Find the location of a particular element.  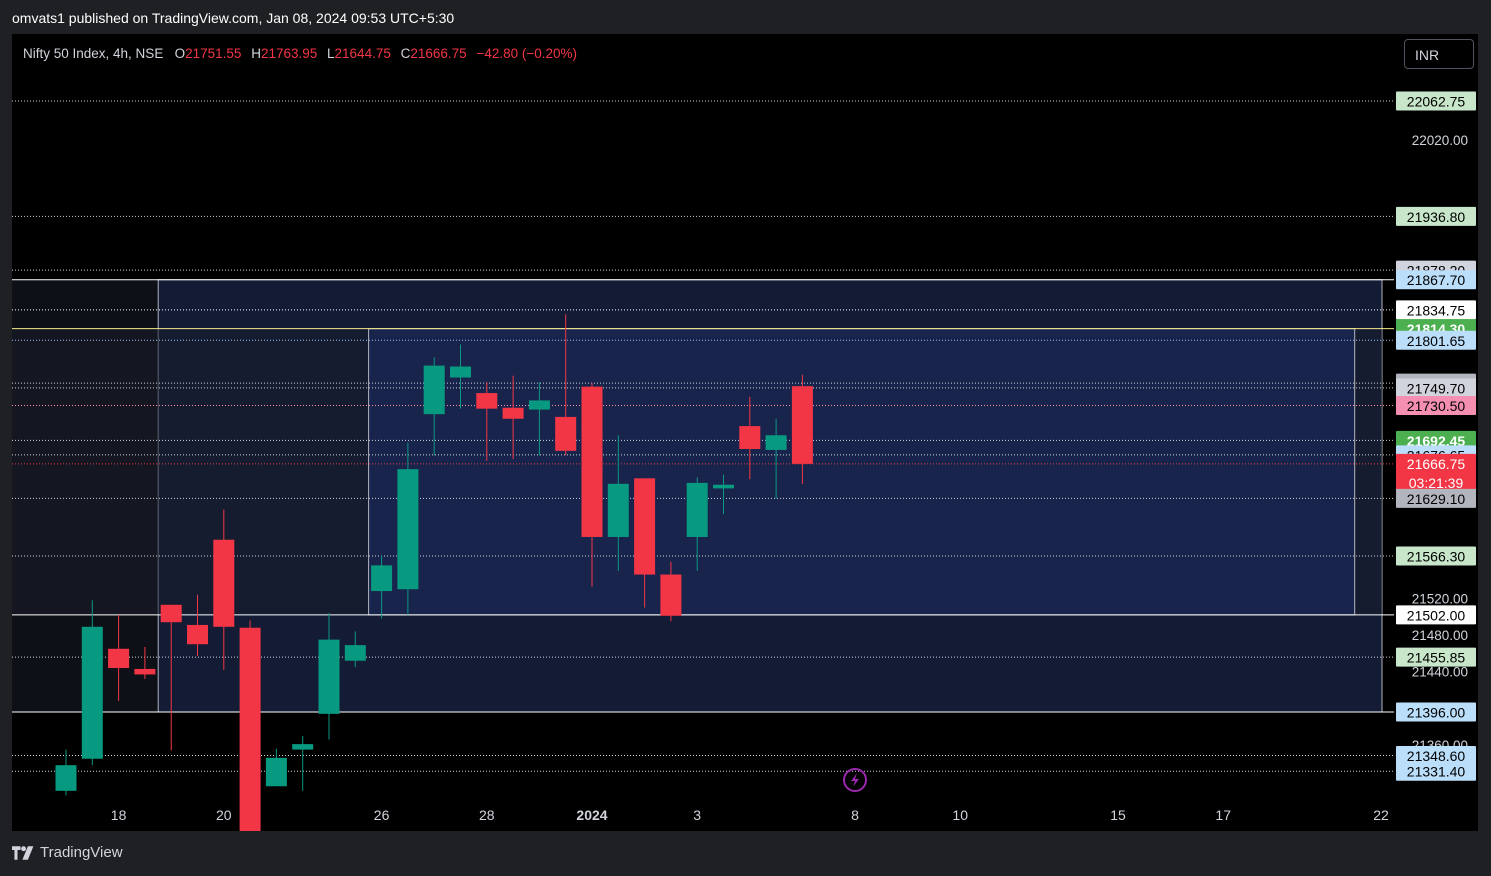

x-tick-label-2024: 2024 is located at coordinates (591, 815).